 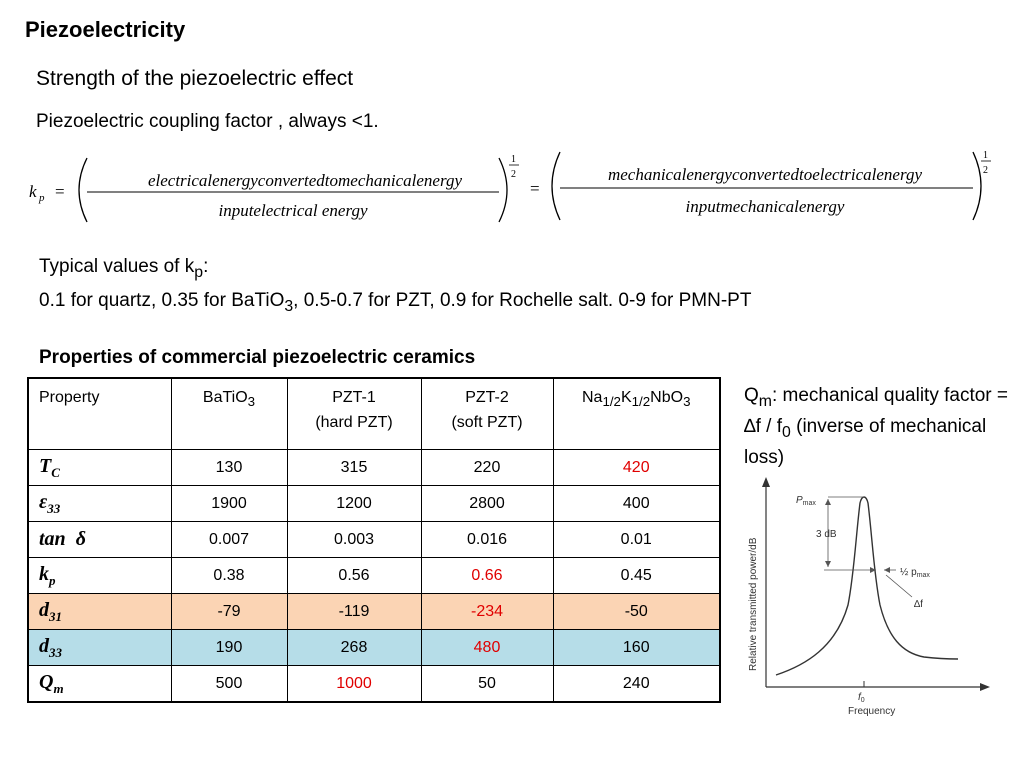 What do you see at coordinates (33, 191) in the screenshot?
I see `eq-k: k` at bounding box center [33, 191].